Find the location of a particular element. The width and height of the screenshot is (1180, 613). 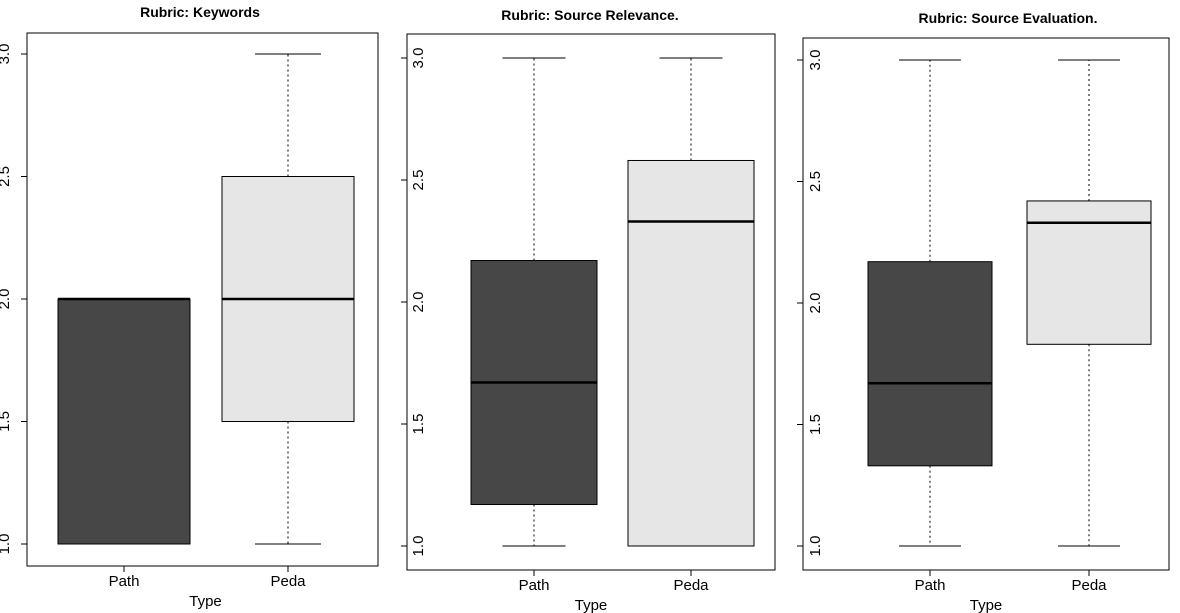

chart-title: Rubric: Keywords is located at coordinates (200, 12).